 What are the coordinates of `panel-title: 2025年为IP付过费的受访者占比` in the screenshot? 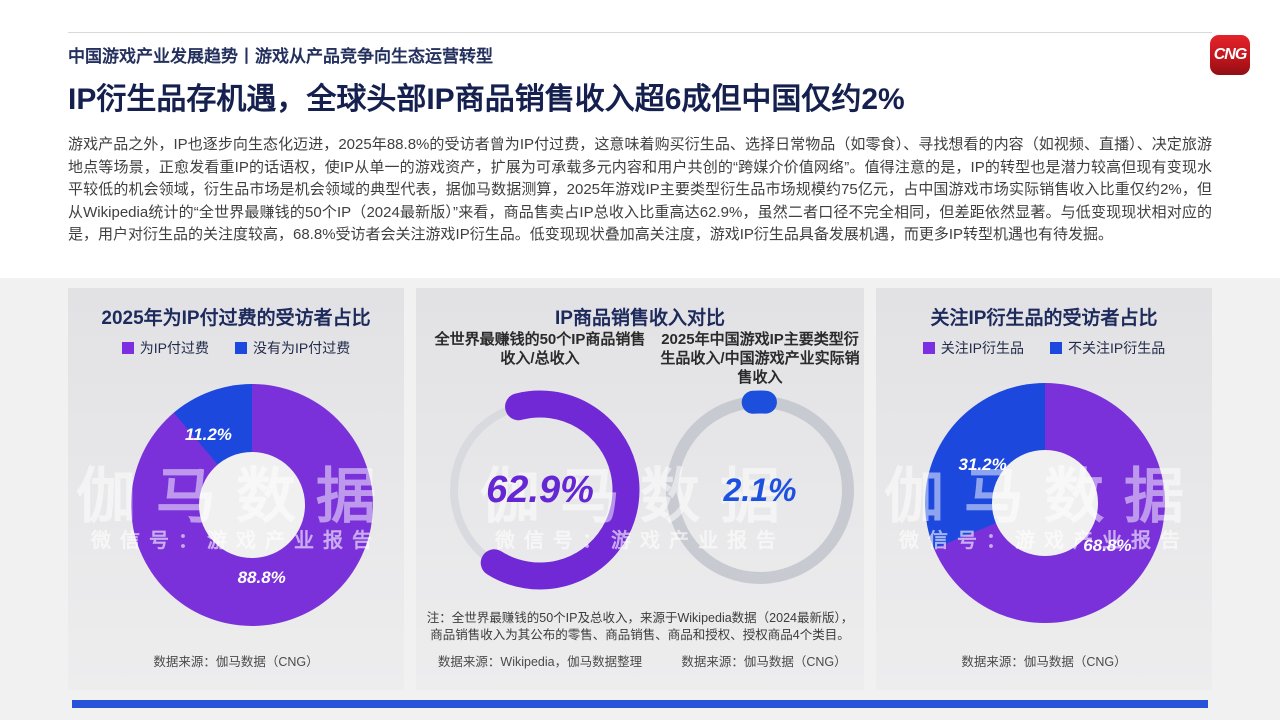 It's located at (236, 318).